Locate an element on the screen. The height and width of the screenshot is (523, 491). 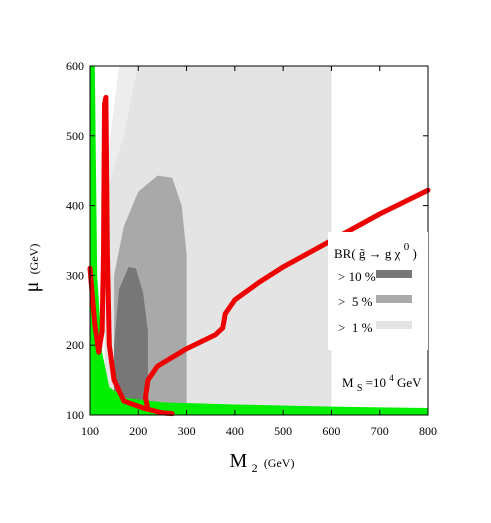
y-tick-label: 400 is located at coordinates (75, 206).